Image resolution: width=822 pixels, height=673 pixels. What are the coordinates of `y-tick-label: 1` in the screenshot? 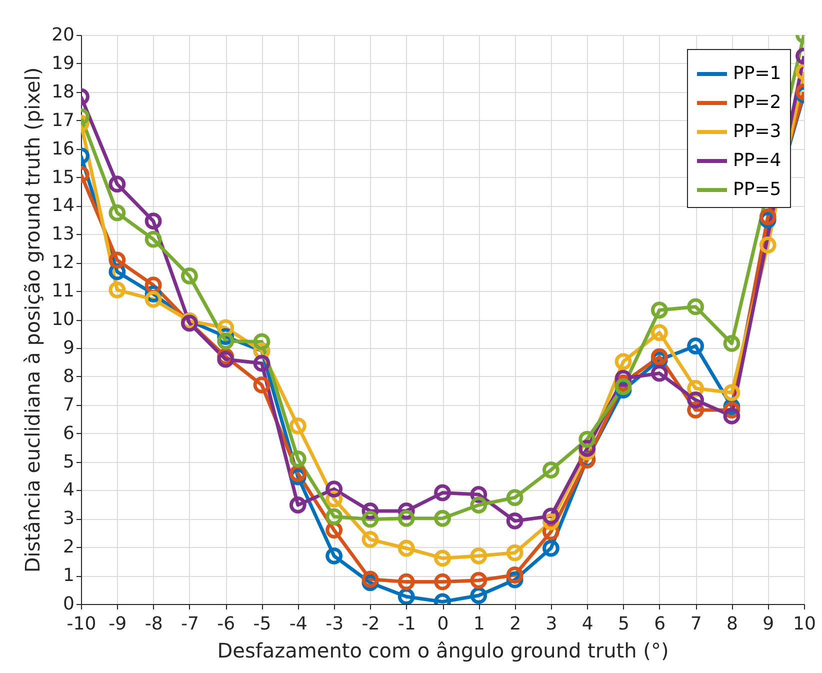 It's located at (68, 575).